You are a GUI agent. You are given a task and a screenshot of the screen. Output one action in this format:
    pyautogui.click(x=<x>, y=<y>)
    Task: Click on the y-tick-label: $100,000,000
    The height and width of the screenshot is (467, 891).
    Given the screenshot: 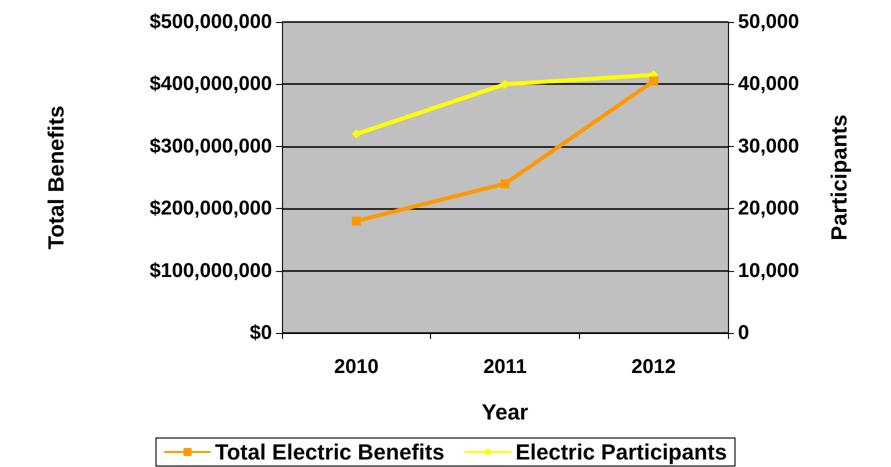 What is the action you would take?
    pyautogui.click(x=211, y=271)
    